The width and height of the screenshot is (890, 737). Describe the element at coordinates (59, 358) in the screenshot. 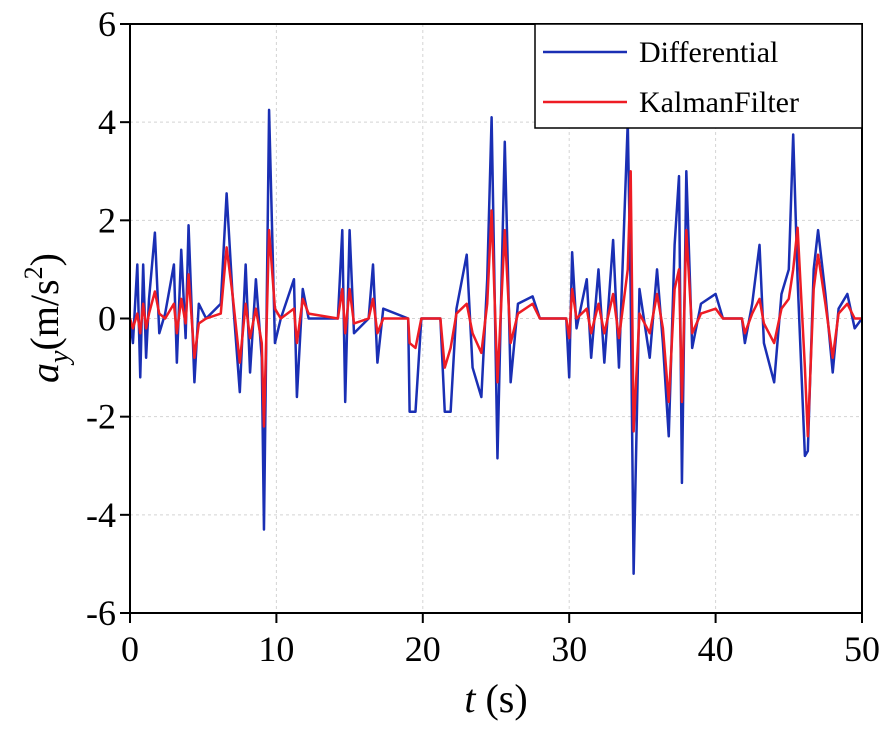

I see `y-subscript: y` at that location.